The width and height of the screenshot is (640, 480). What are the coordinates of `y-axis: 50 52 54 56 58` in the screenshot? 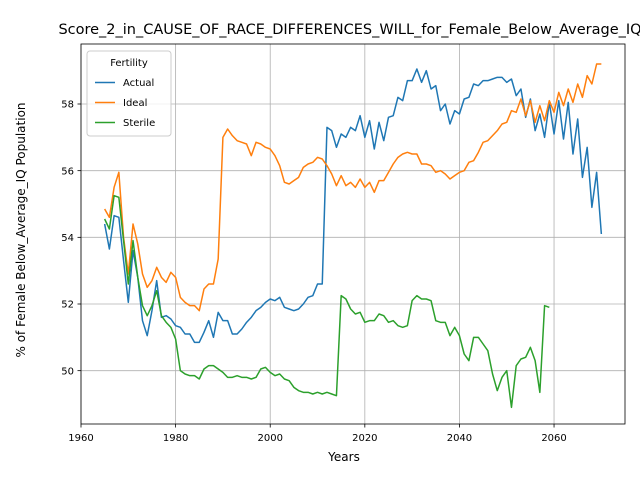 It's located at (71, 238).